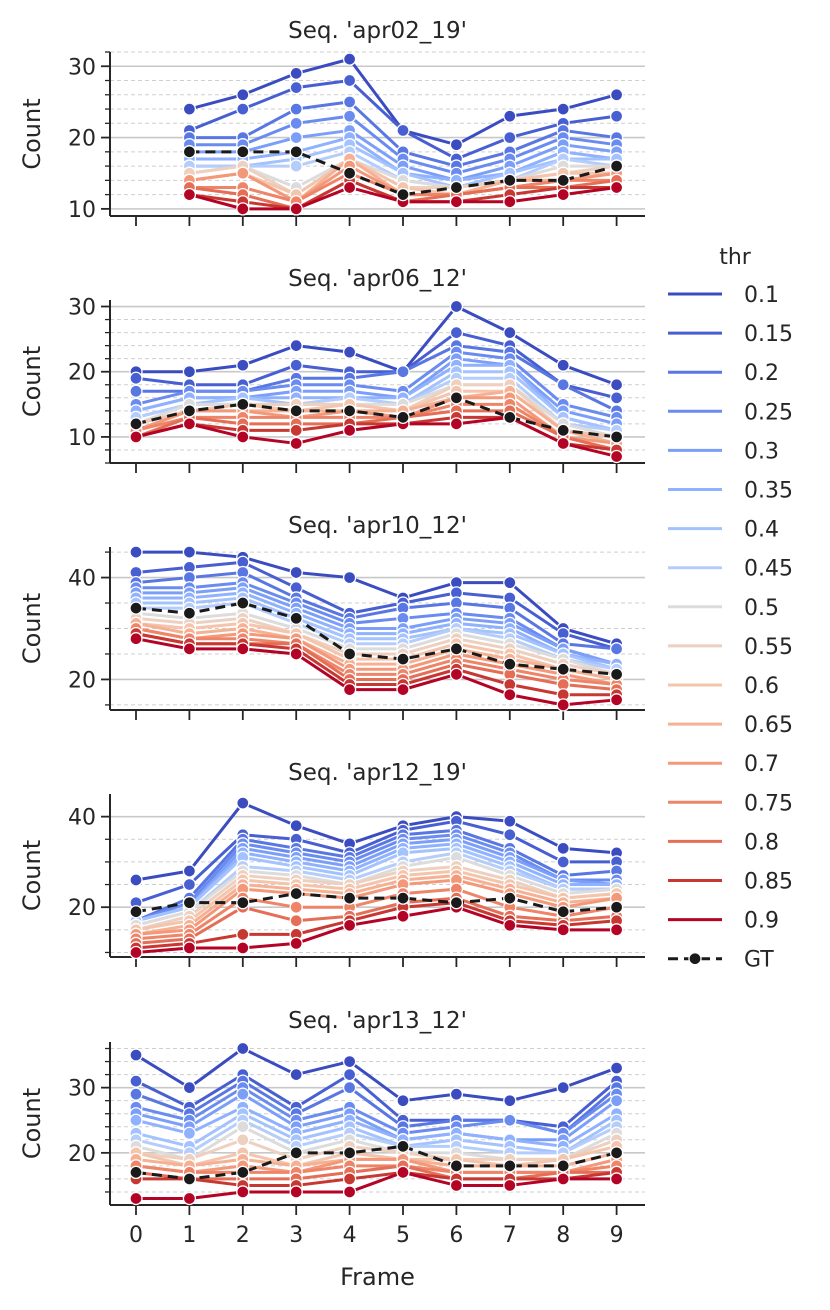  I want to click on legend-entry: 0.7, so click(723, 764).